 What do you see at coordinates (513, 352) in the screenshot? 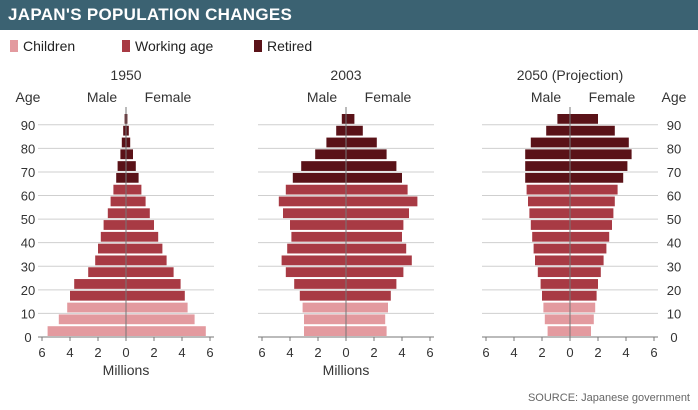
I see `x-tick-label-2050-1: 4` at bounding box center [513, 352].